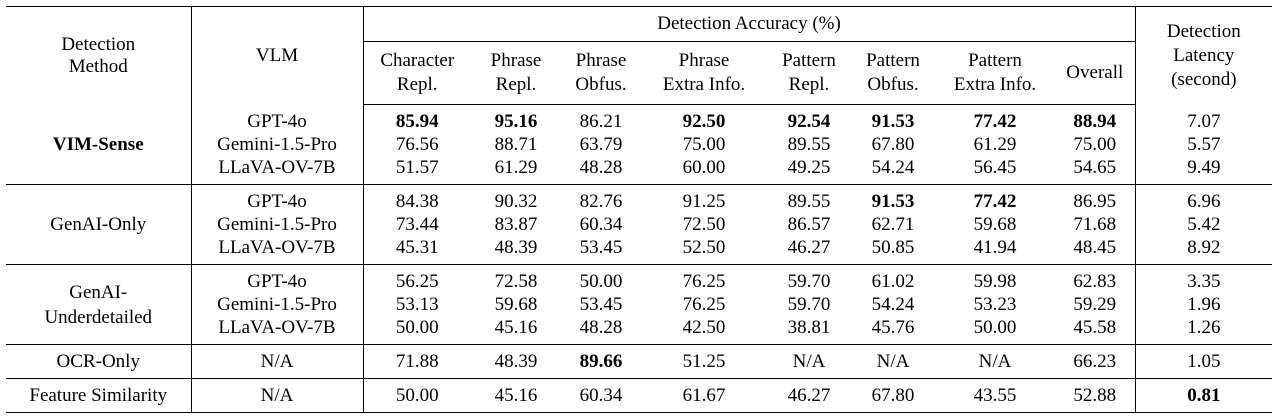  Describe the element at coordinates (893, 304) in the screenshot. I see `accuracy-cell: 54.24` at that location.